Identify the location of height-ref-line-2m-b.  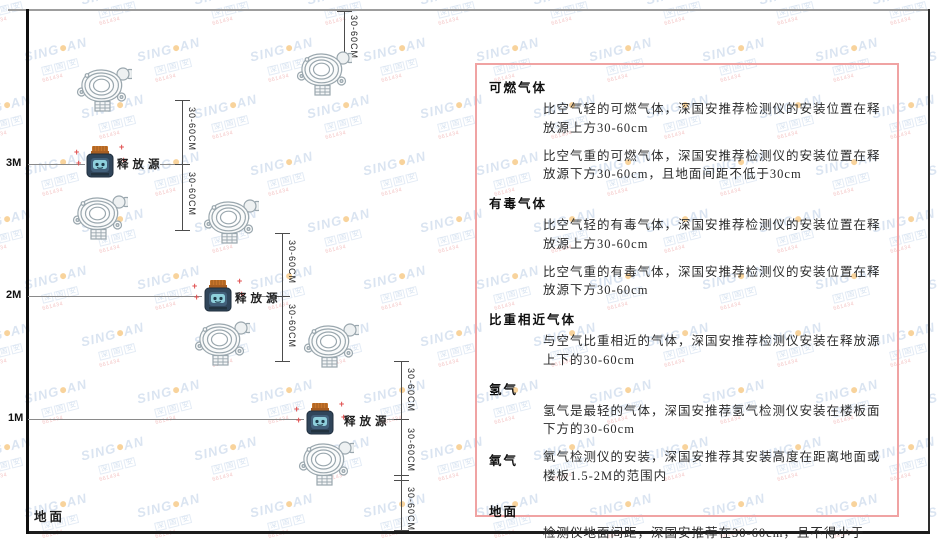
(270, 296).